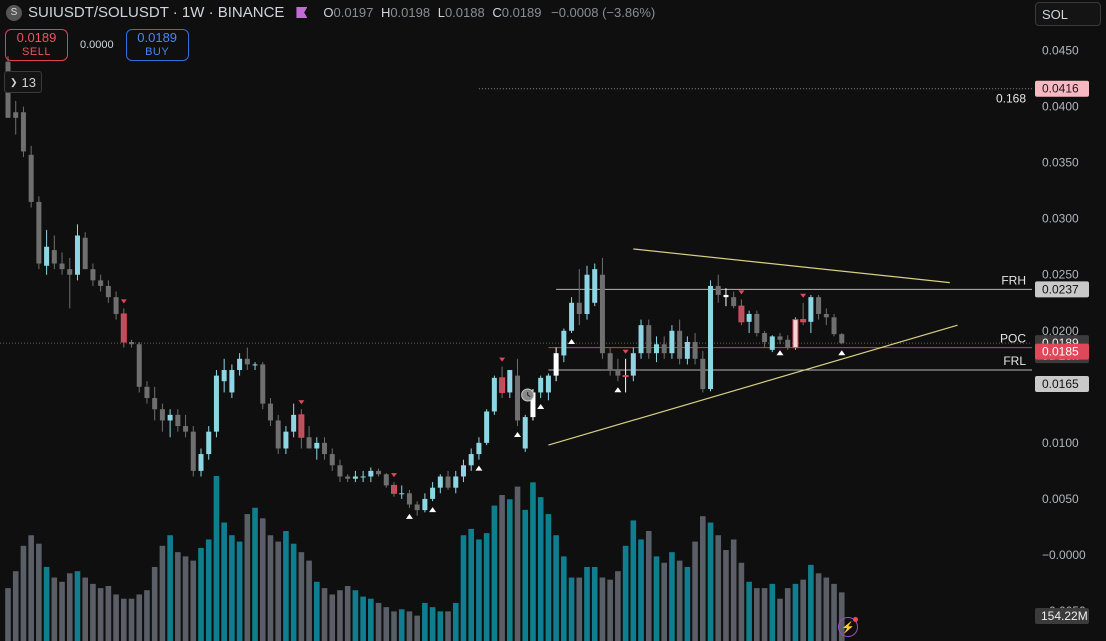  Describe the element at coordinates (1060, 275) in the screenshot. I see `y-tick-label: 0.0250` at that location.